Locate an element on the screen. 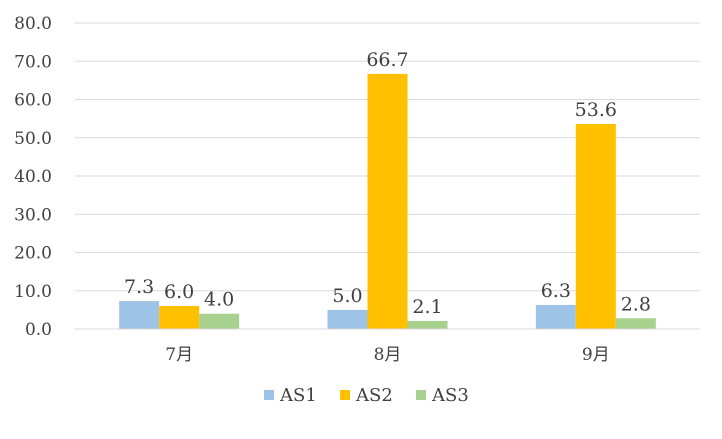 The width and height of the screenshot is (722, 439). legend-label-as1: AS1 is located at coordinates (298, 395).